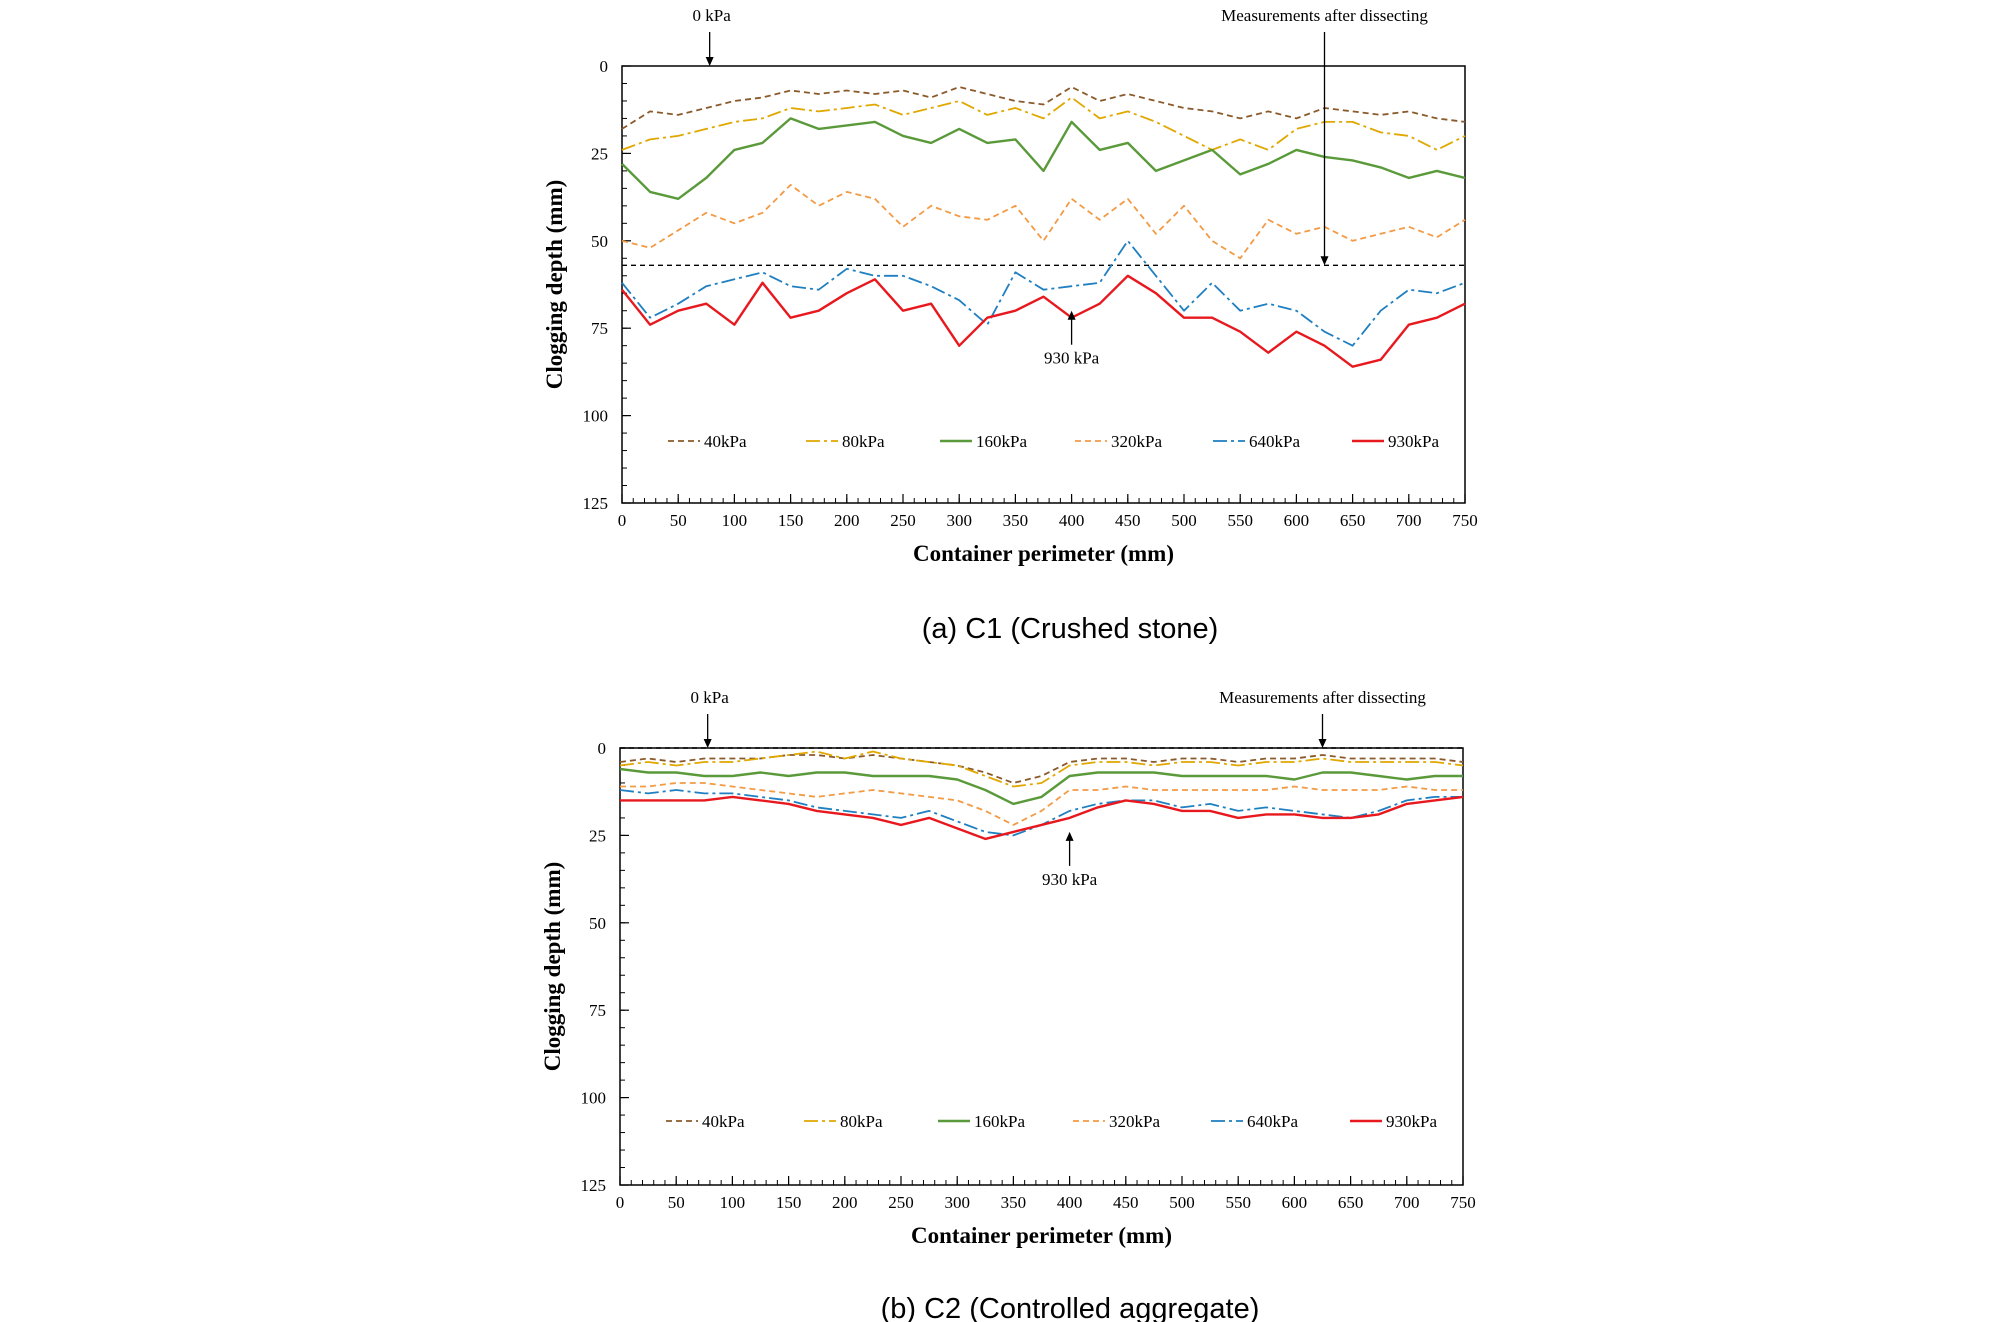 The width and height of the screenshot is (2008, 1322). Describe the element at coordinates (1070, 629) in the screenshot. I see `chart-caption: (a) C1 (Crushed stone)` at that location.